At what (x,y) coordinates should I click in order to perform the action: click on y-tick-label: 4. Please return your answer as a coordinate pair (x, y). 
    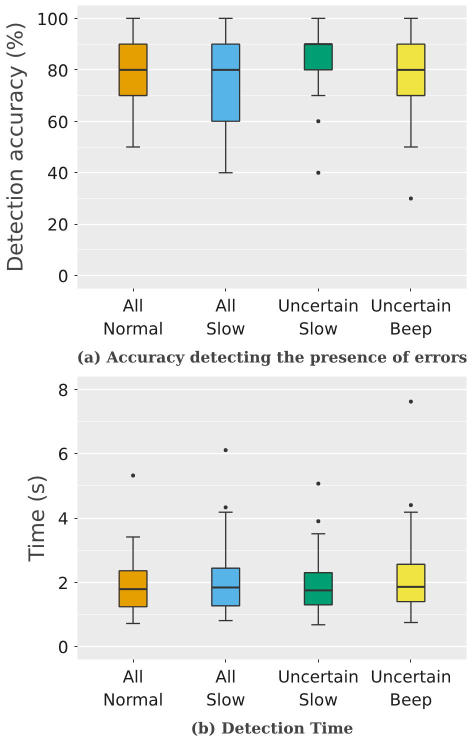
    Looking at the image, I should click on (63, 519).